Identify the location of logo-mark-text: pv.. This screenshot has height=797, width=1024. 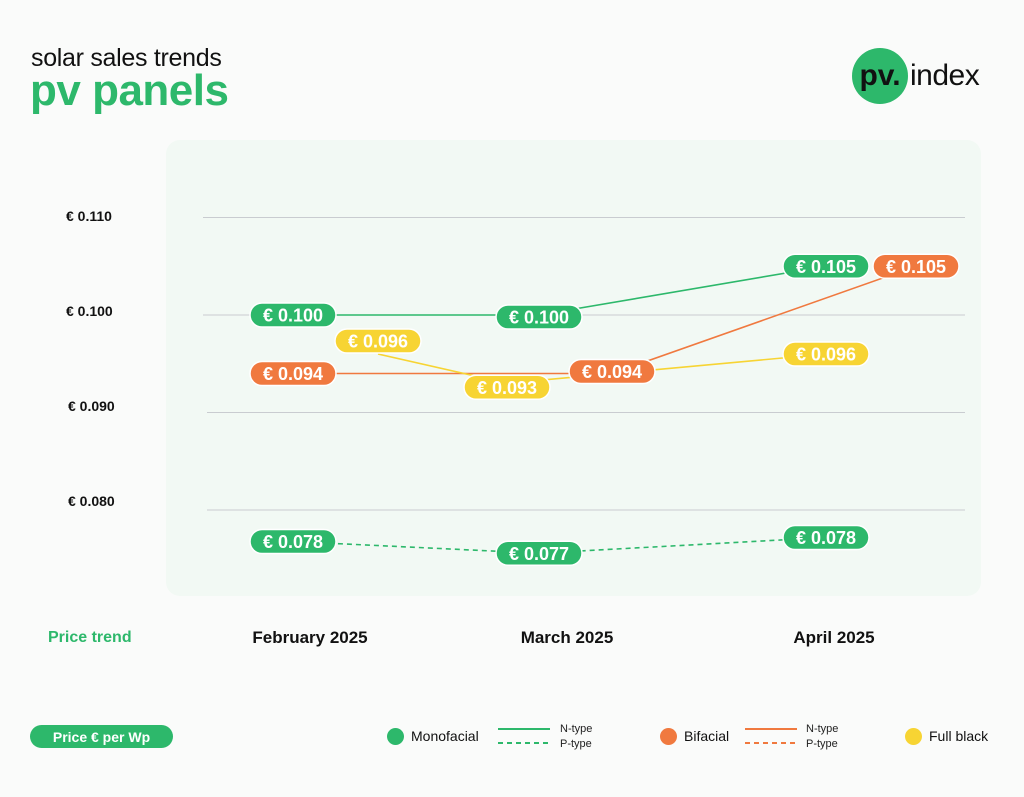
(880, 75).